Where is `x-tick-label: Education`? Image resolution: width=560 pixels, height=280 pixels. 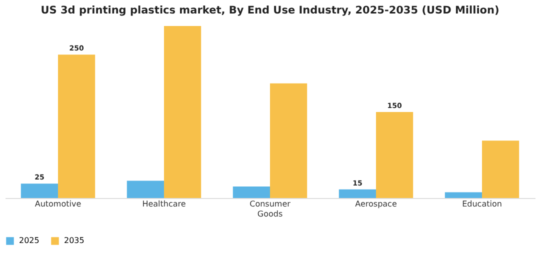
x-tick-label: Education is located at coordinates (482, 204).